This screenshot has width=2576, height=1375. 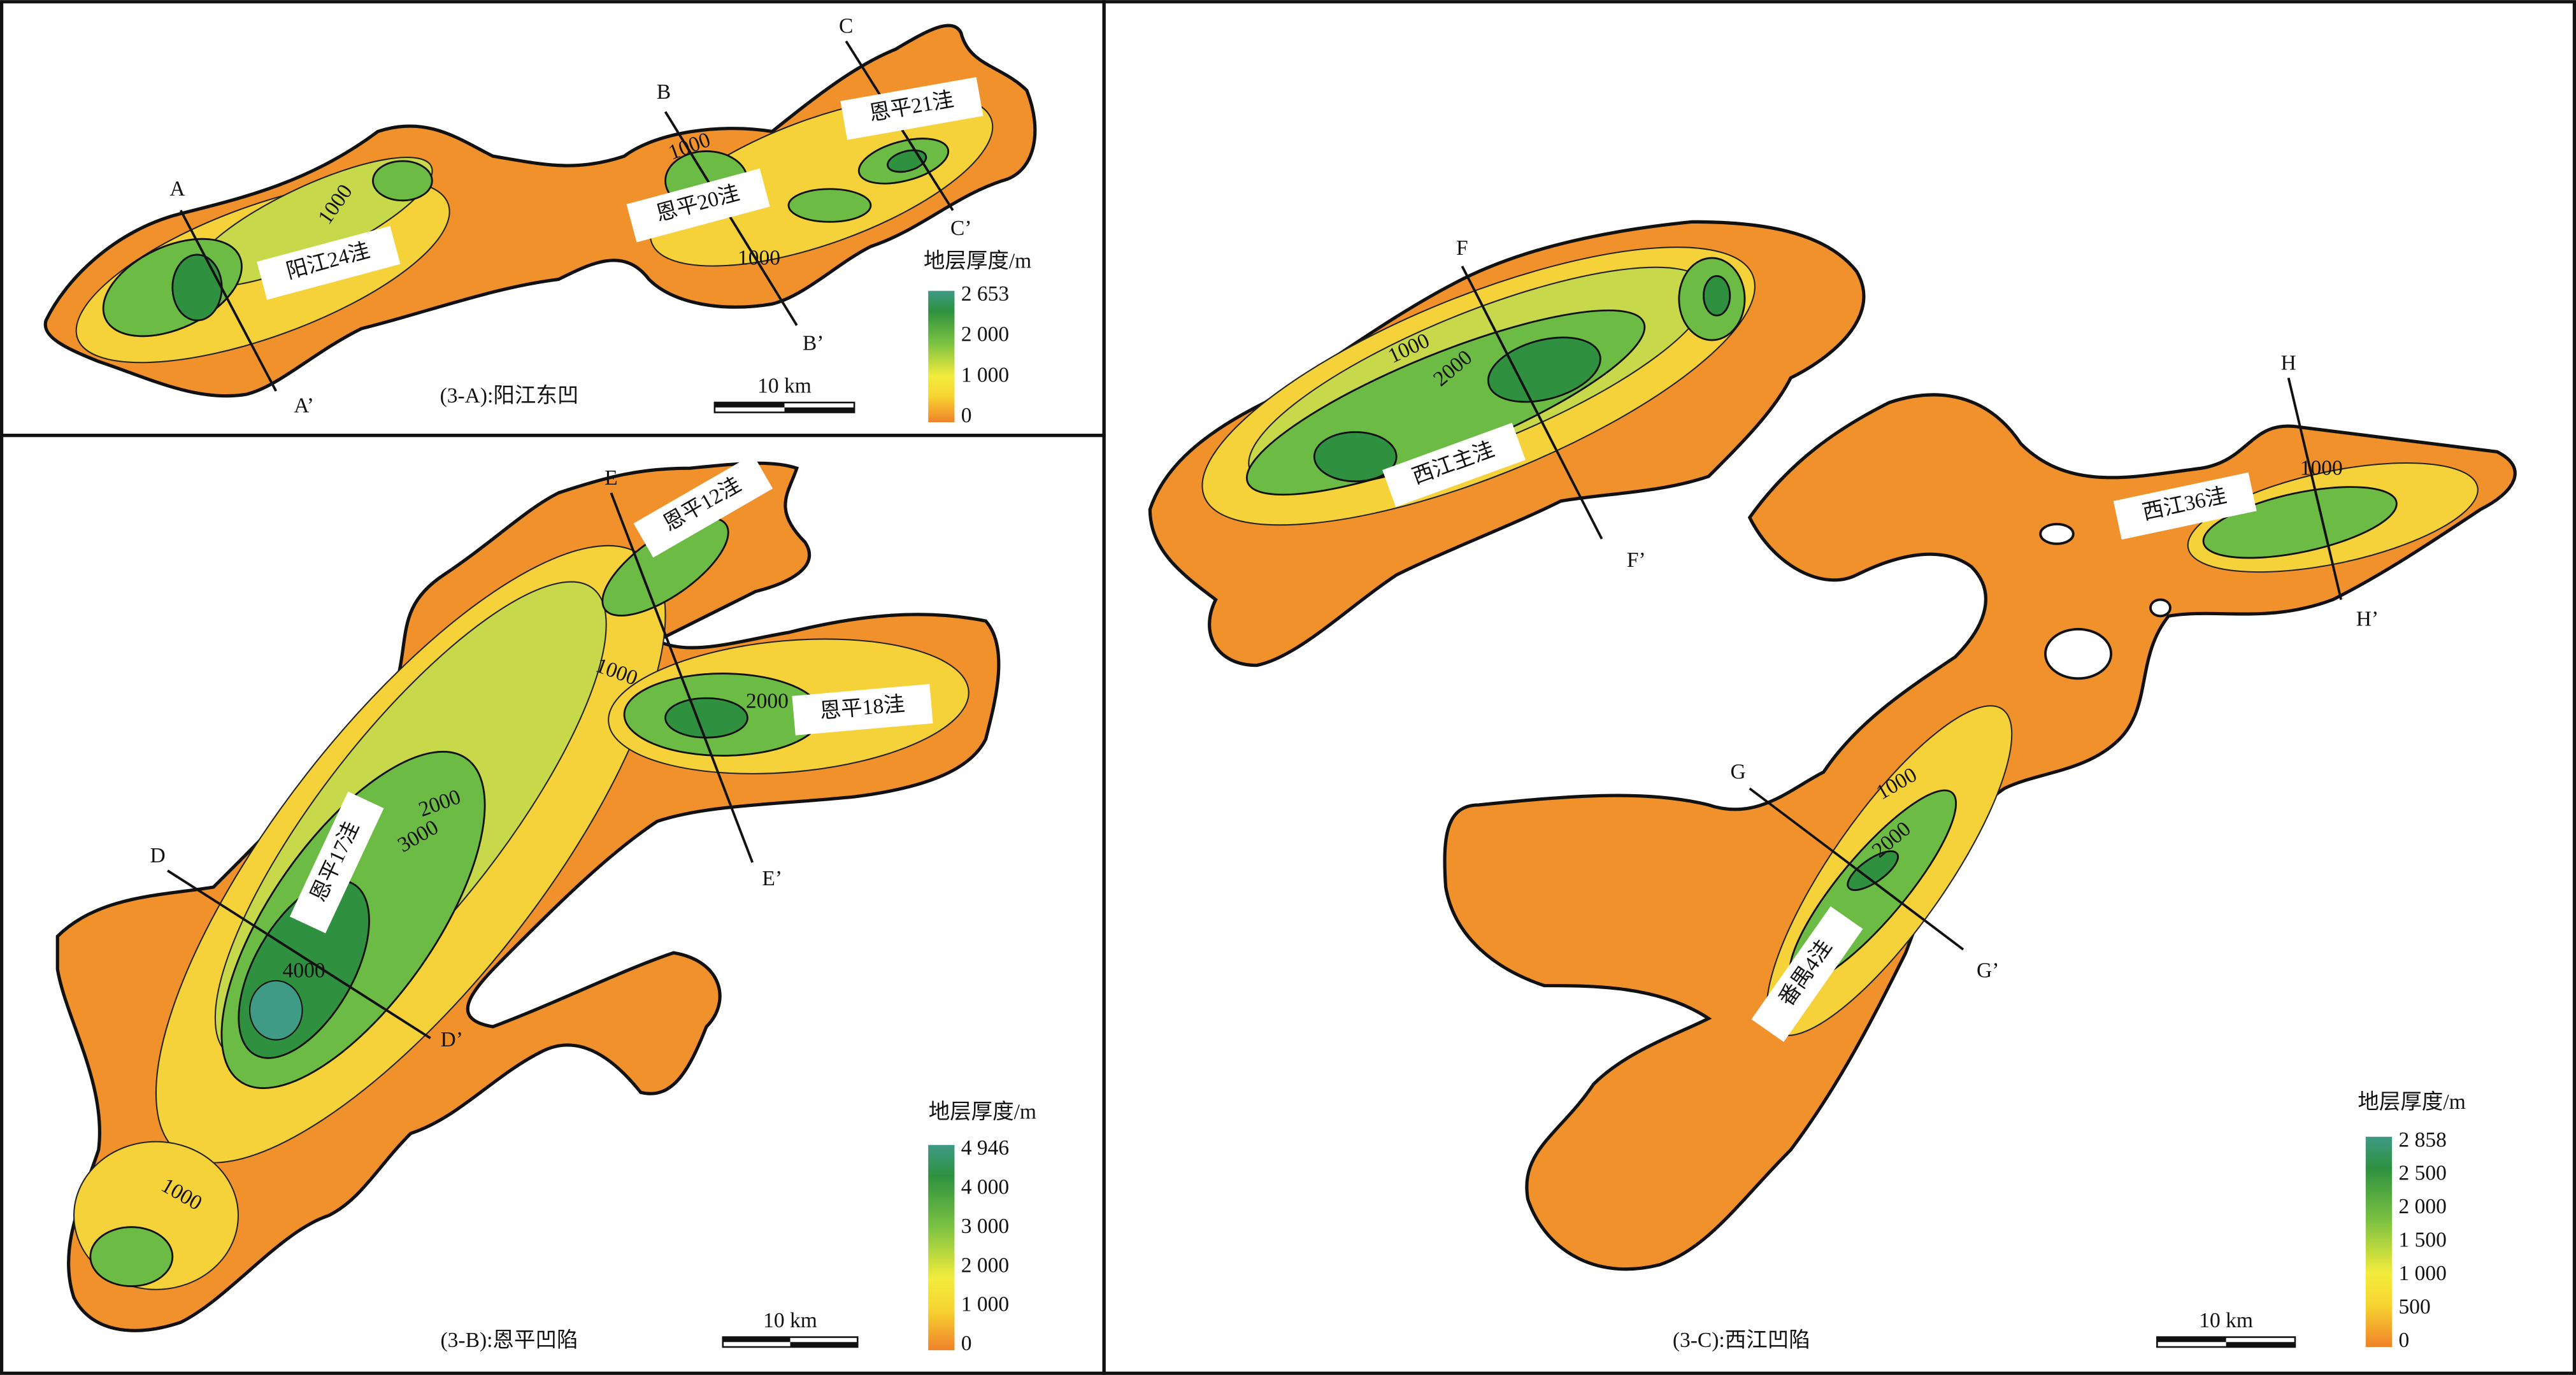 What do you see at coordinates (961, 228) in the screenshot?
I see `section-label: C’` at bounding box center [961, 228].